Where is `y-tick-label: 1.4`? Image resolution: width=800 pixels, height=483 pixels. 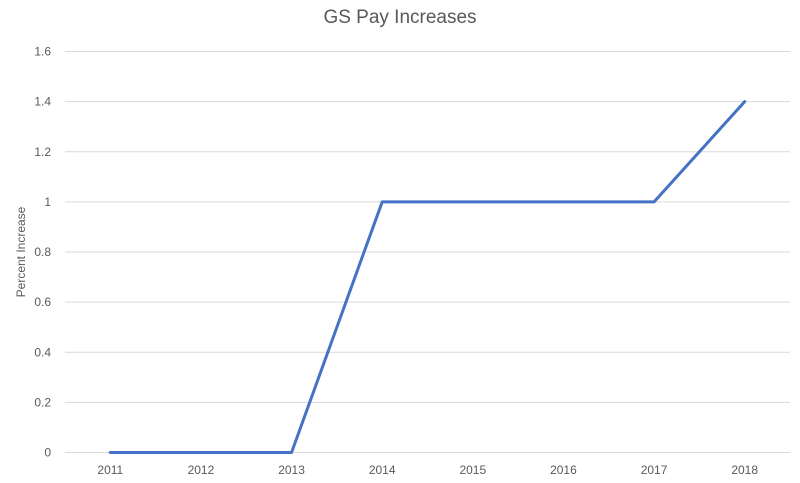
y-tick-label: 1.4 is located at coordinates (42, 102).